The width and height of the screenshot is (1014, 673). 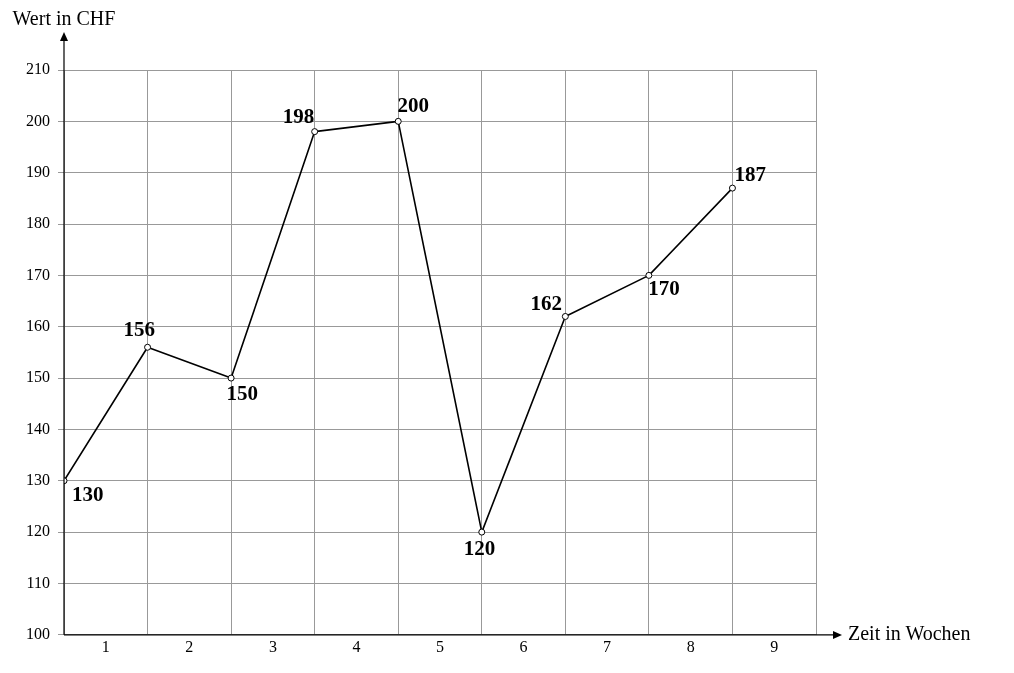 What do you see at coordinates (38, 69) in the screenshot?
I see `y-tick-label: 210` at bounding box center [38, 69].